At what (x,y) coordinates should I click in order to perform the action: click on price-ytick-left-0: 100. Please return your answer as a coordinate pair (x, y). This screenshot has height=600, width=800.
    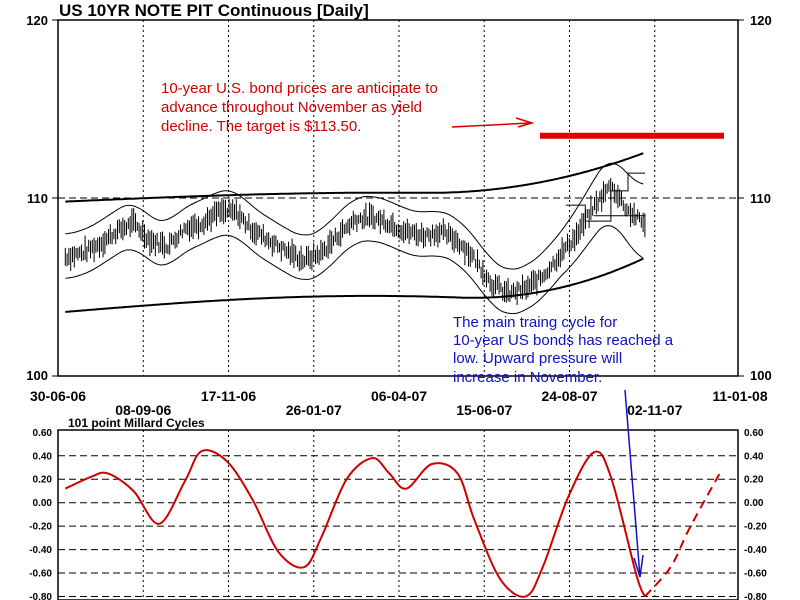
    Looking at the image, I should click on (37, 375).